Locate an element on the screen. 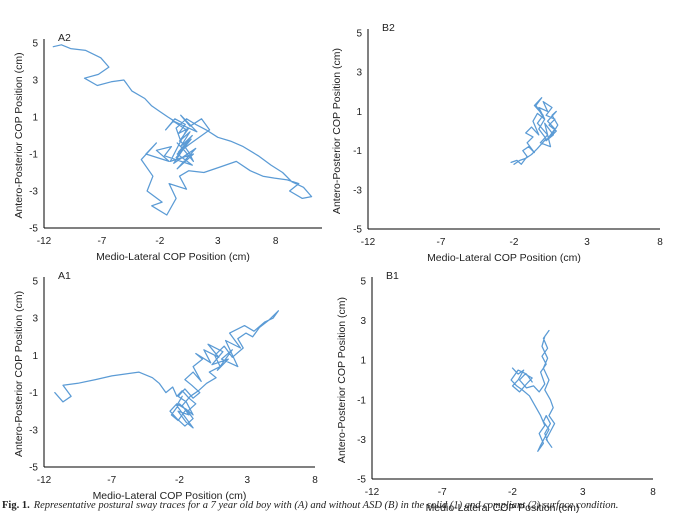 This screenshot has height=523, width=680. panel-label: A1 is located at coordinates (64, 276).